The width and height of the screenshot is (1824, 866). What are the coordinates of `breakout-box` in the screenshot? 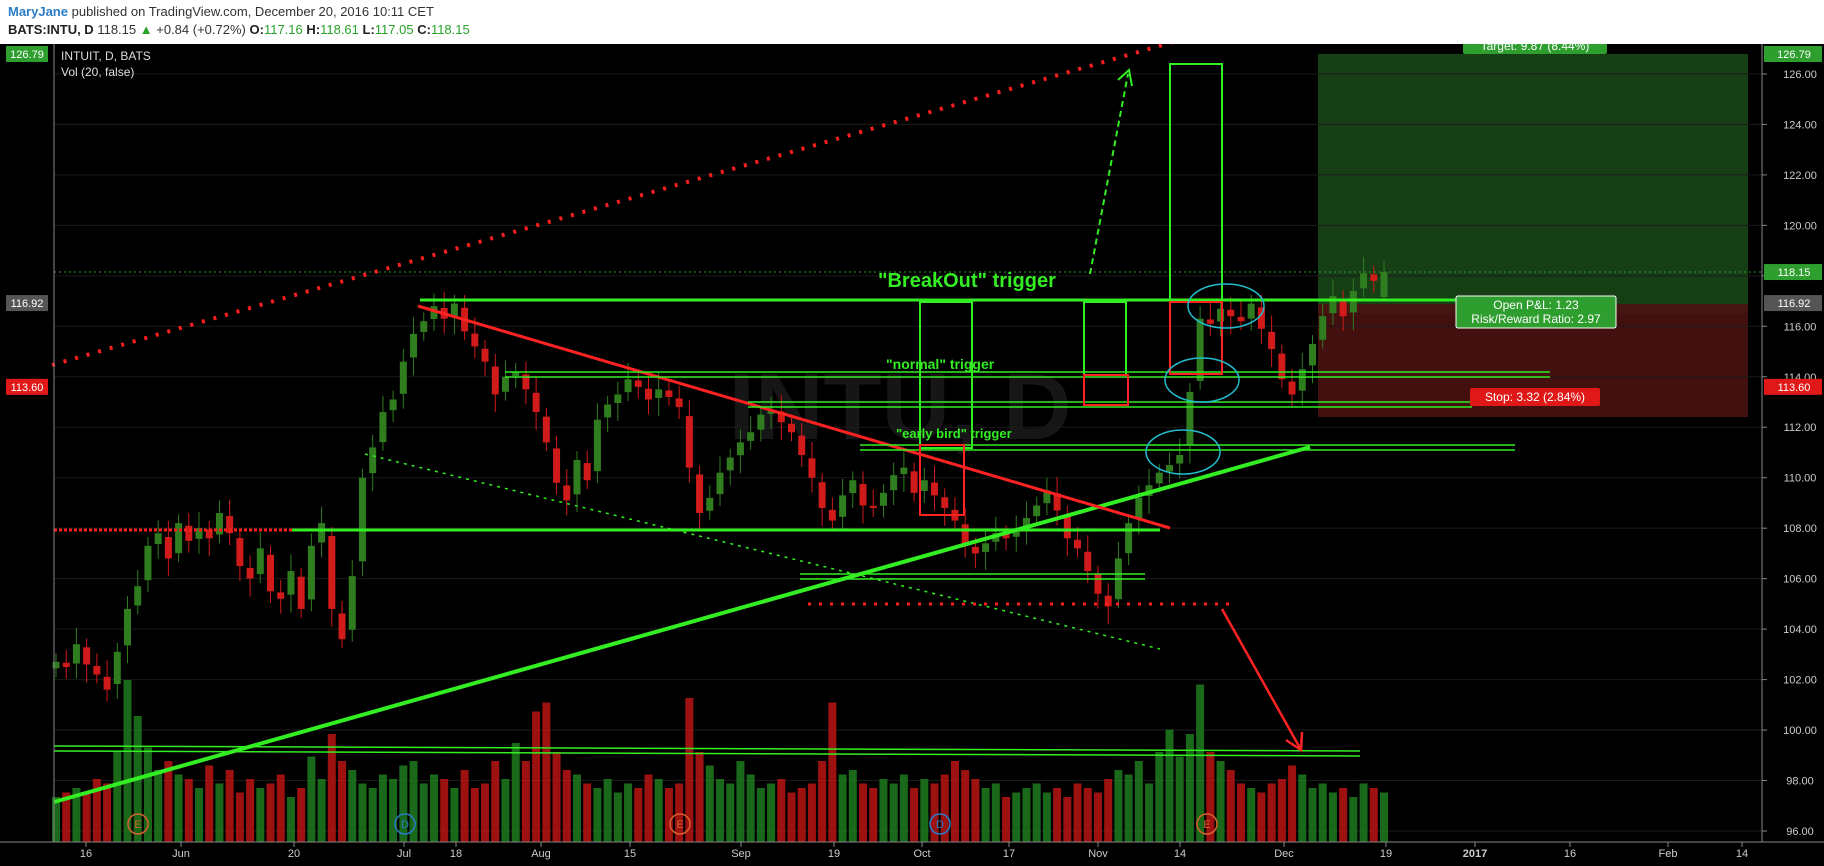 It's located at (1196, 182).